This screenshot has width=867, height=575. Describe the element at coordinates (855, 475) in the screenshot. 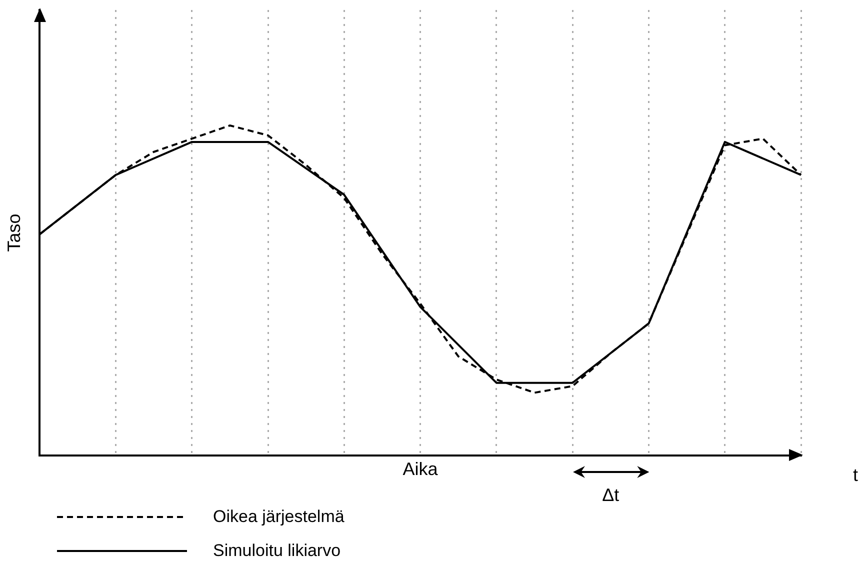

I see `text: t` at that location.